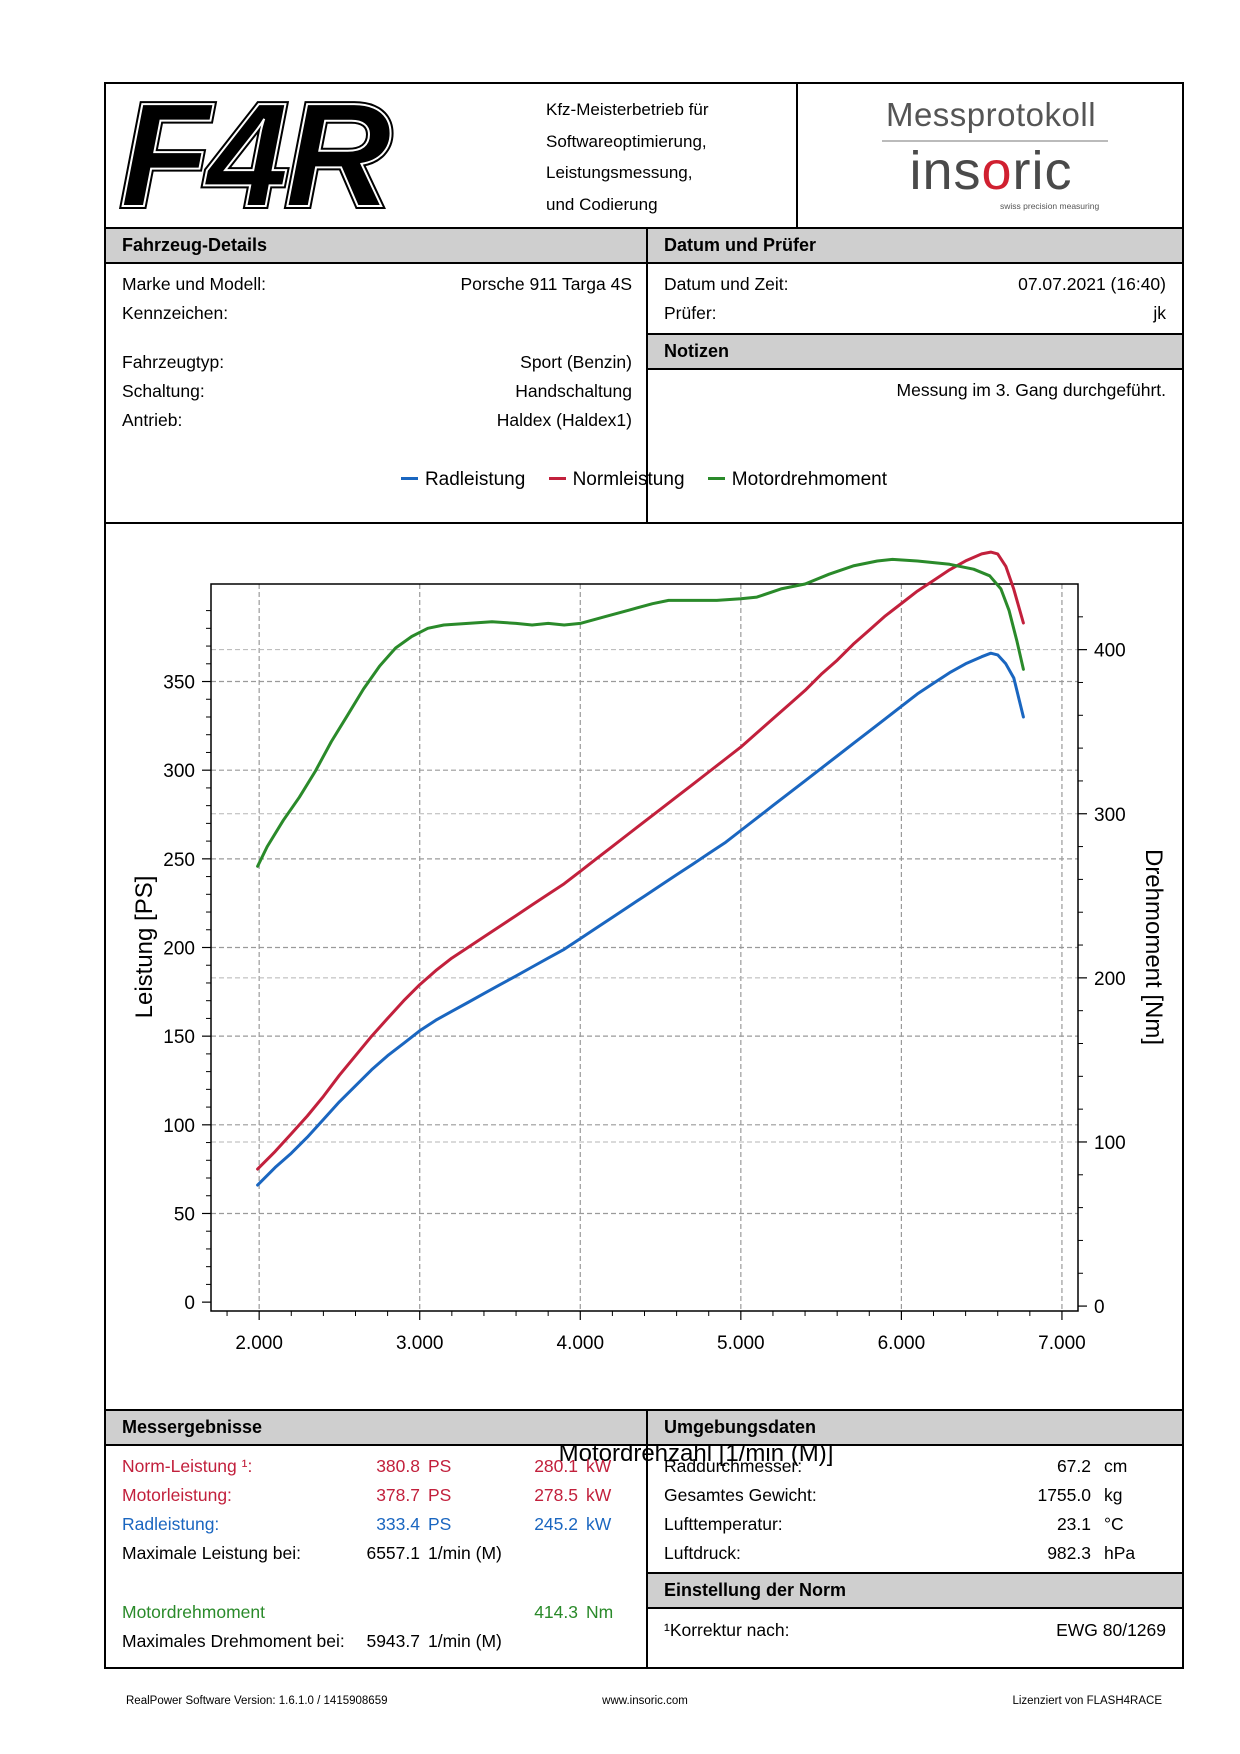  I want to click on series-line-motordrehmoment, so click(640, 712).